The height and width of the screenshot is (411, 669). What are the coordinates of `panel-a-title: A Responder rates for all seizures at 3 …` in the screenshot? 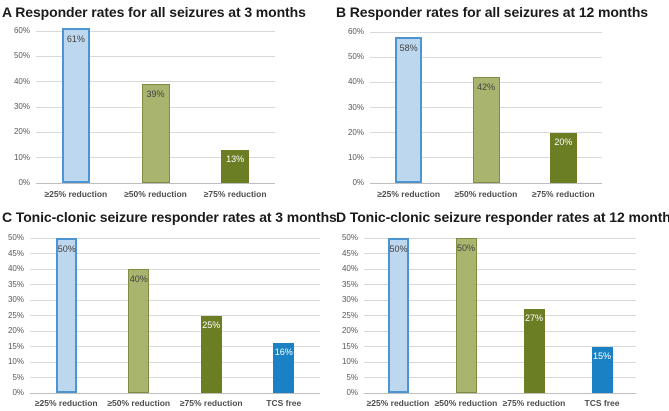 It's located at (154, 12).